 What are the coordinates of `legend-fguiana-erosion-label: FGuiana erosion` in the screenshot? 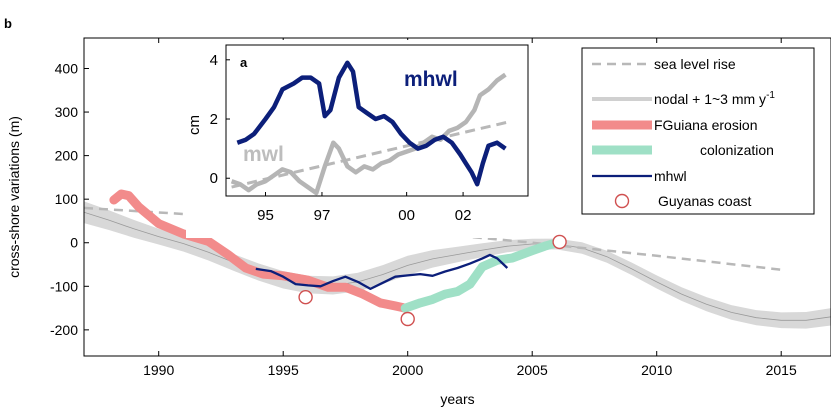 It's located at (706, 125).